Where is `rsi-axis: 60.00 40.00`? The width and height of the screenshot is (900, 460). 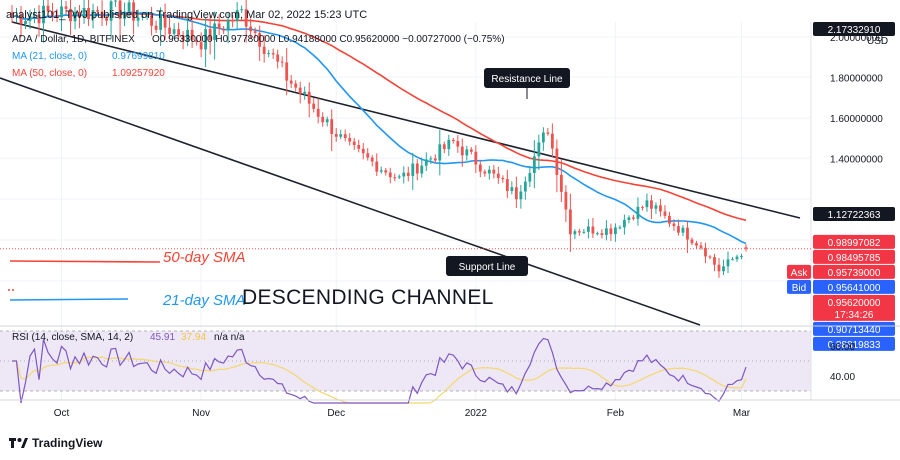
rsi-axis: 60.00 40.00 is located at coordinates (832, 363).